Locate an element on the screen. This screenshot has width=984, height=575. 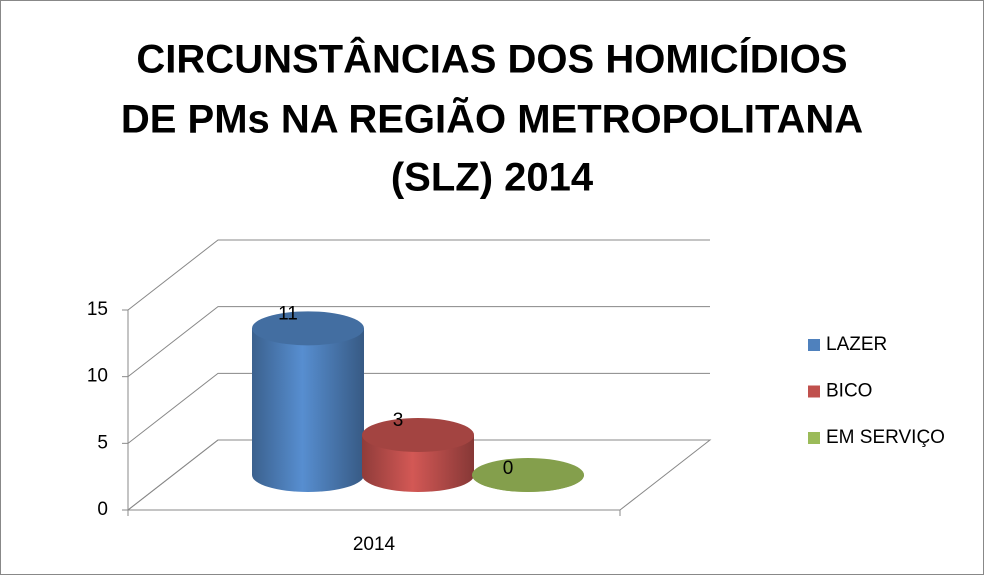
data-label: 3 is located at coordinates (398, 420).